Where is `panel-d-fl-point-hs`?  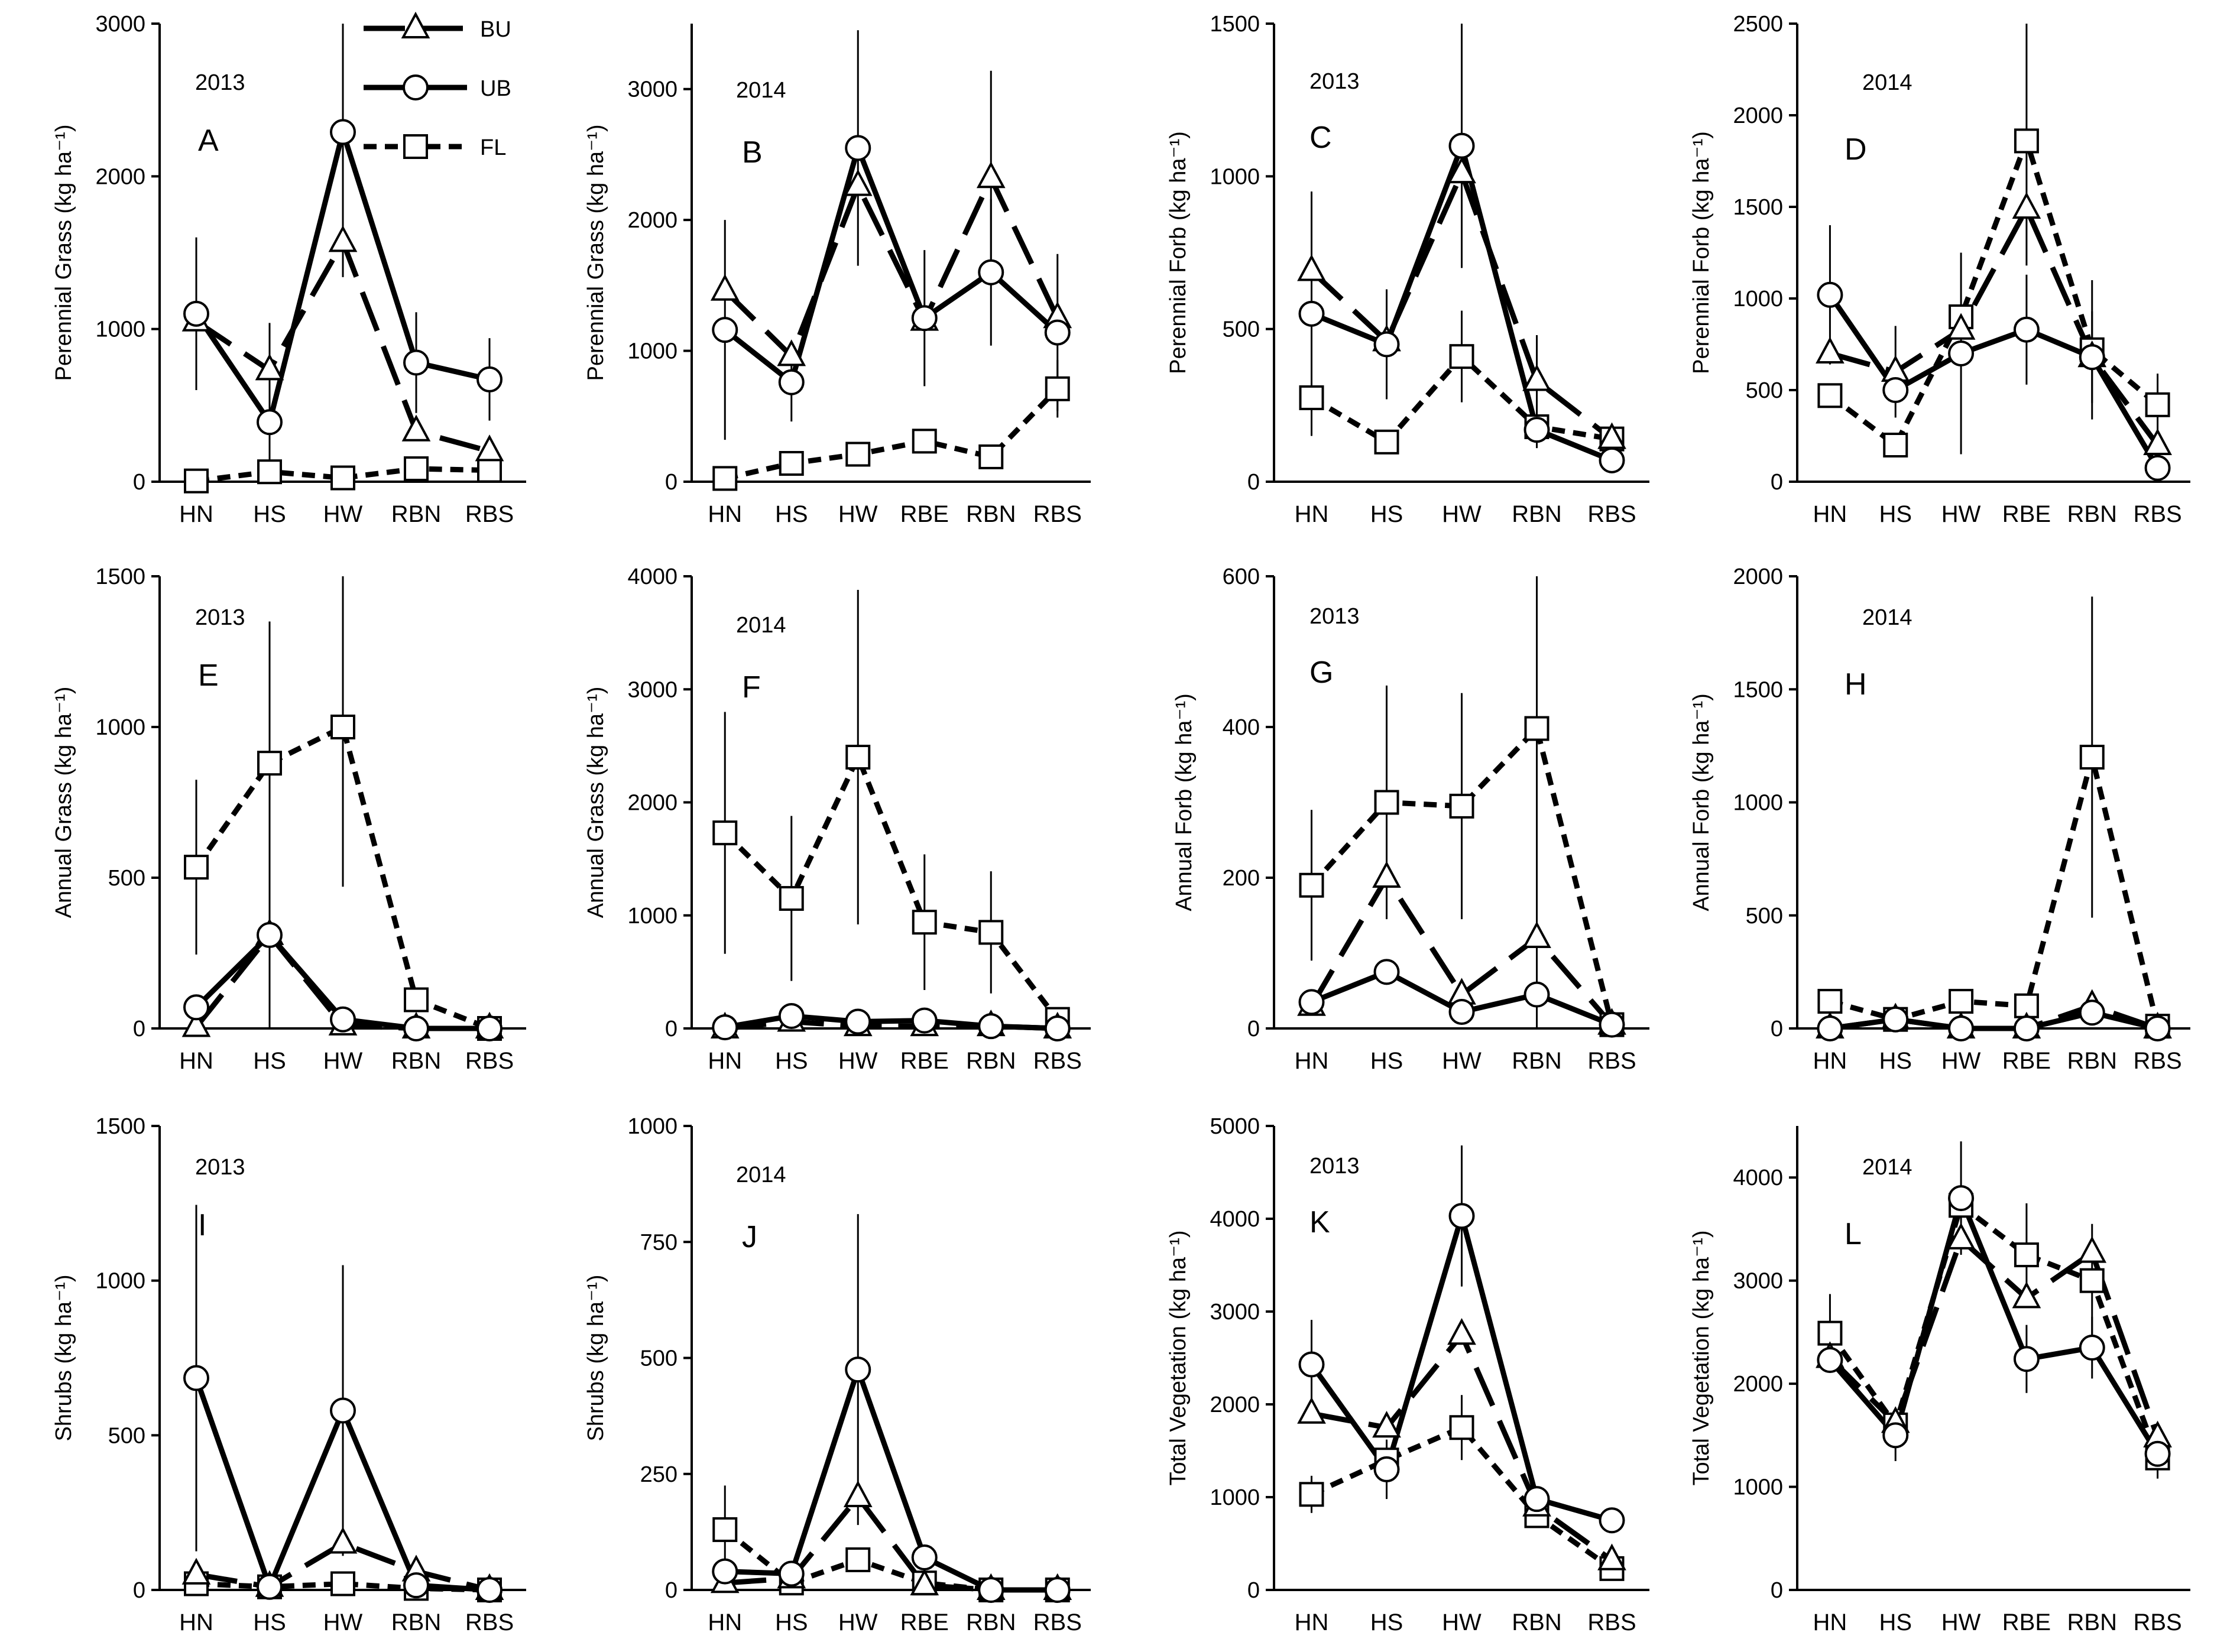 panel-d-fl-point-hs is located at coordinates (1895, 445).